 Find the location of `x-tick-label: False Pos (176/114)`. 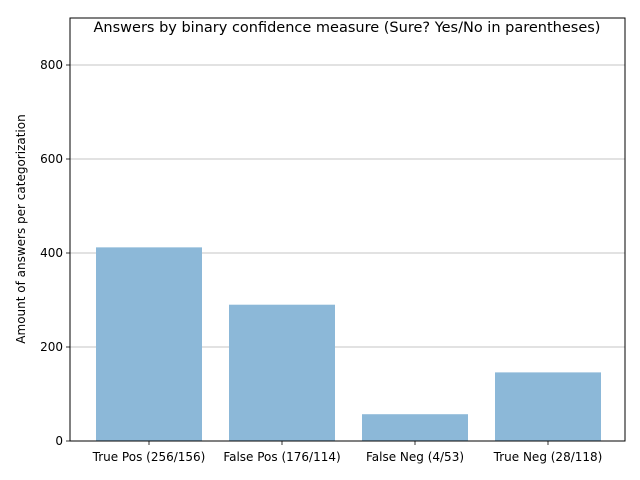

x-tick-label: False Pos (176/114) is located at coordinates (281, 457).